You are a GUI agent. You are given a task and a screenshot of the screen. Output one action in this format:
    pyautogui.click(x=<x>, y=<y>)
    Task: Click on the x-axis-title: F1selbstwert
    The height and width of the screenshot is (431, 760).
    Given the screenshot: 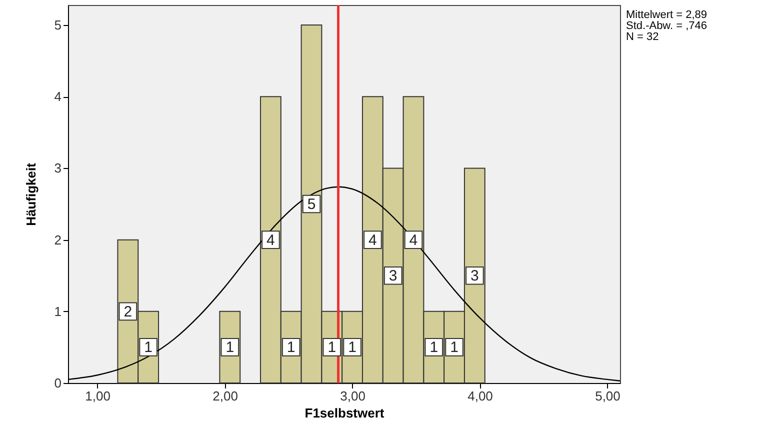 What is the action you would take?
    pyautogui.click(x=344, y=413)
    